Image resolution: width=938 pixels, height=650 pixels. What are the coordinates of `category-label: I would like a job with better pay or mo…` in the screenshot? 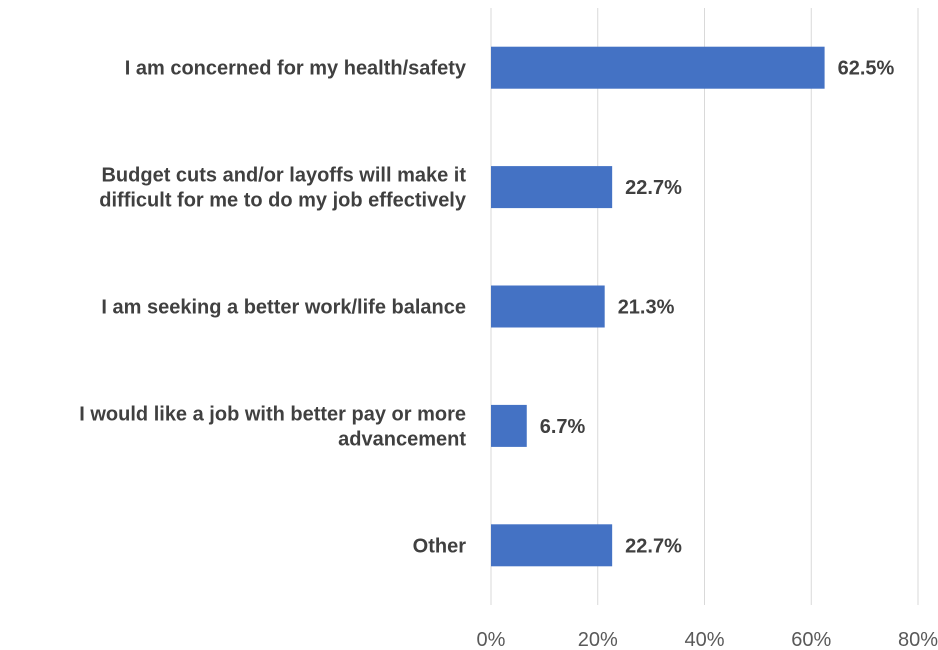 It's located at (272, 426).